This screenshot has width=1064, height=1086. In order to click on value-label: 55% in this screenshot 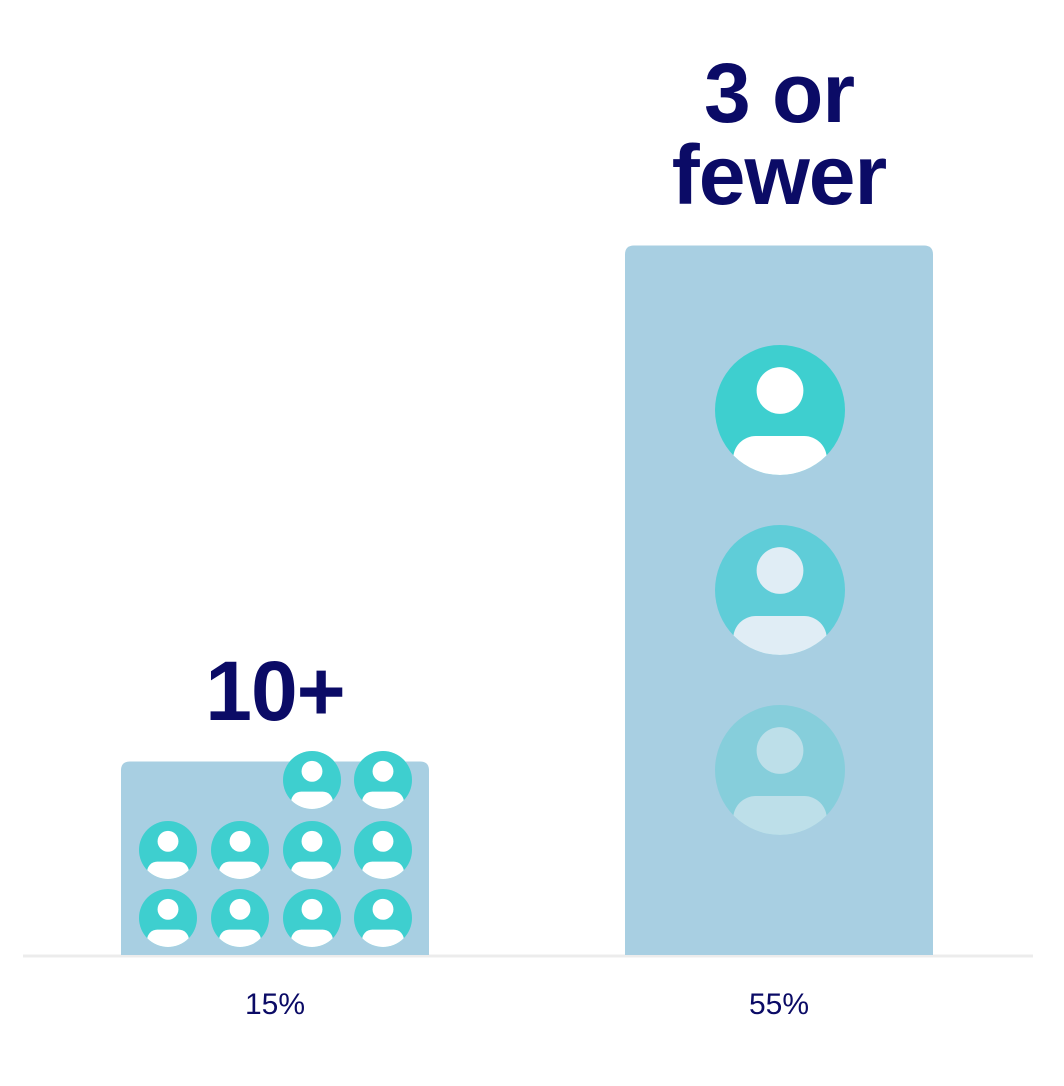, I will do `click(779, 1004)`.